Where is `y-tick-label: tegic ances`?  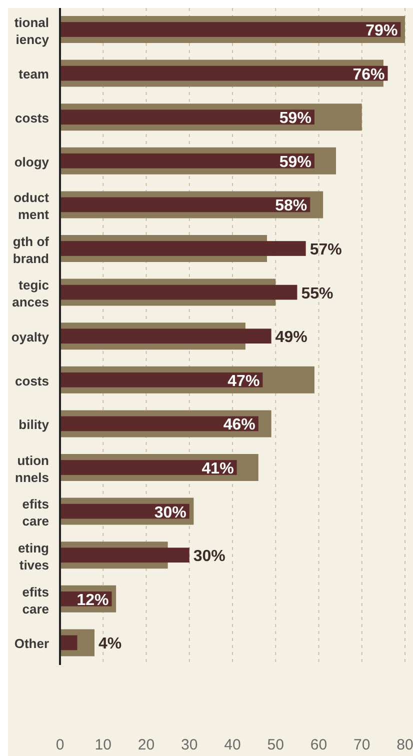 y-tick-label: tegic ances is located at coordinates (30, 294).